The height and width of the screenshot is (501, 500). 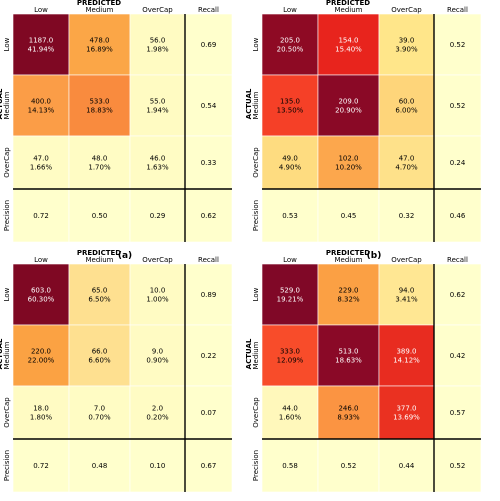 What do you see at coordinates (7, 355) in the screenshot?
I see `row-header: Medium` at bounding box center [7, 355].